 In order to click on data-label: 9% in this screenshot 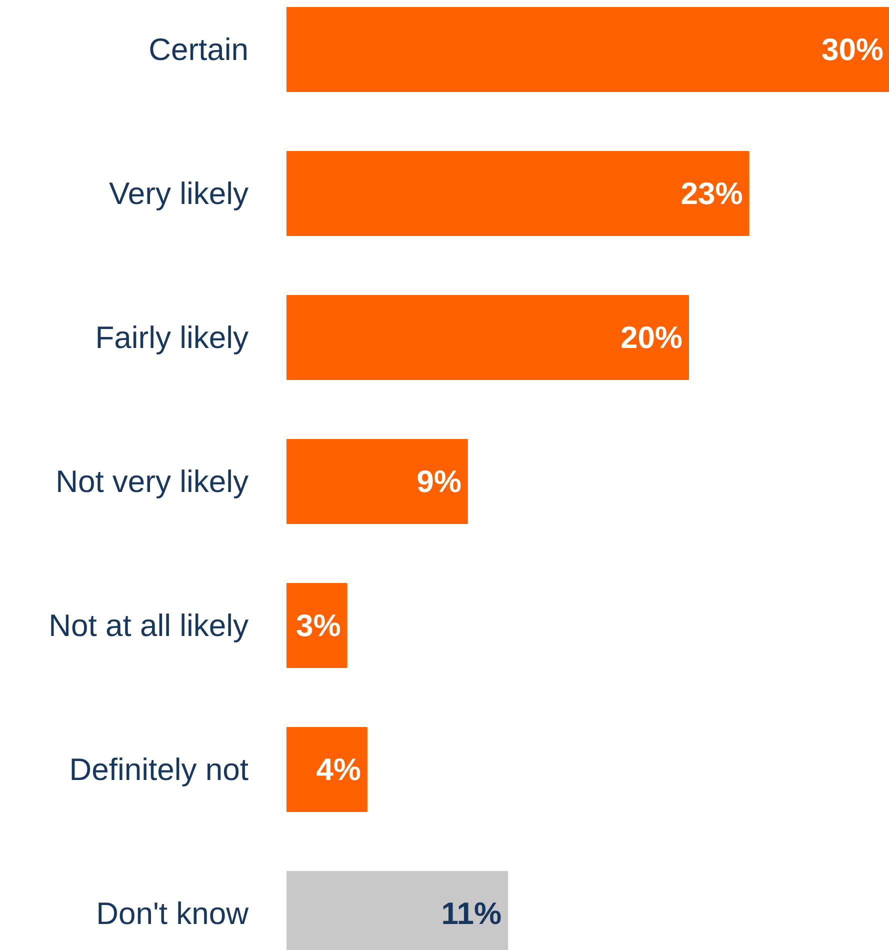, I will do `click(439, 481)`.